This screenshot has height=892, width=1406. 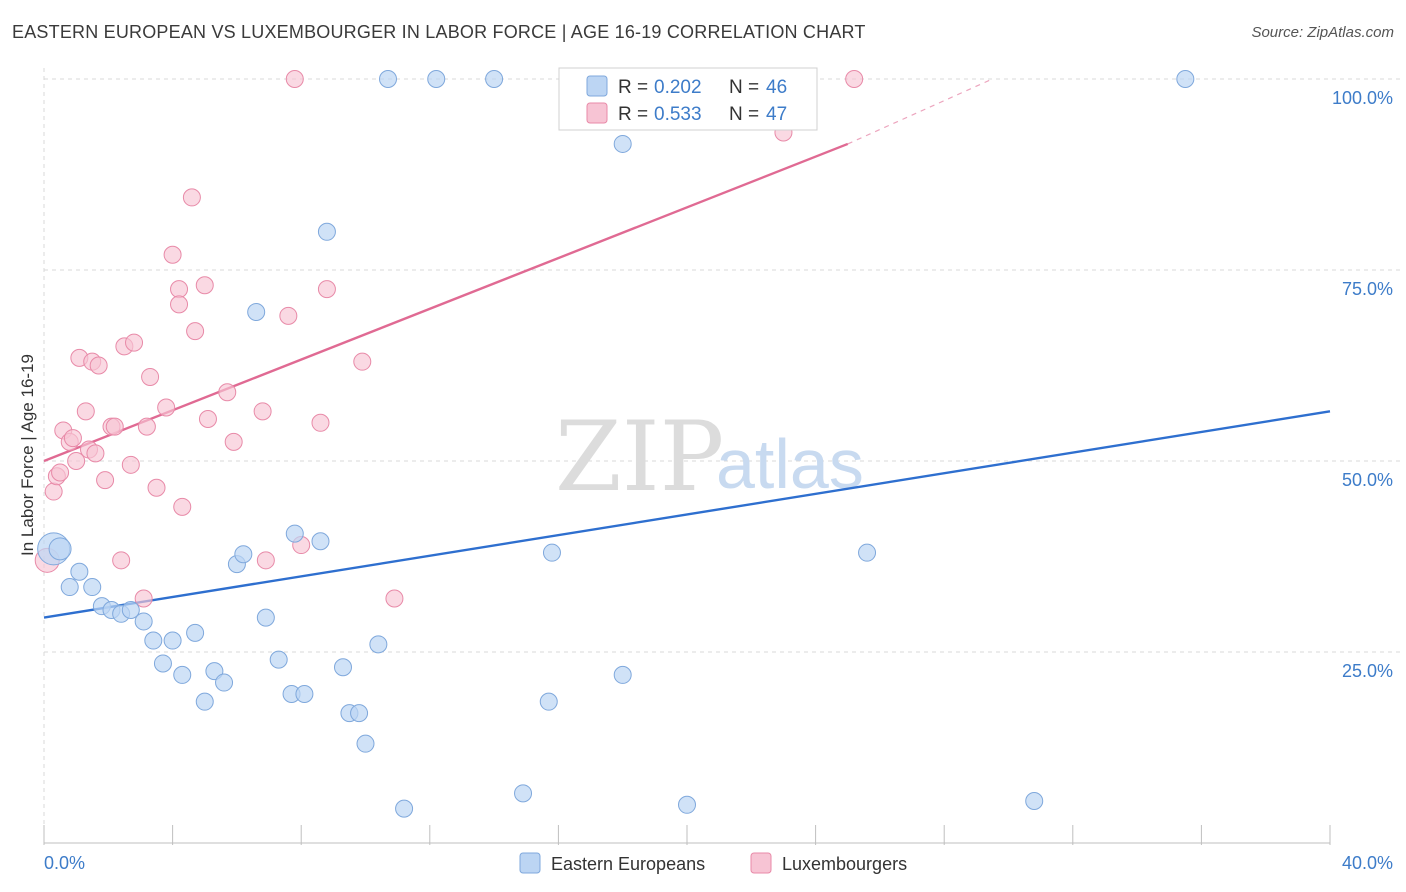 I want to click on y-axis-tick-labels: 25.0% 50.0% 75.0% 100.0%, so click(x=1362, y=384).